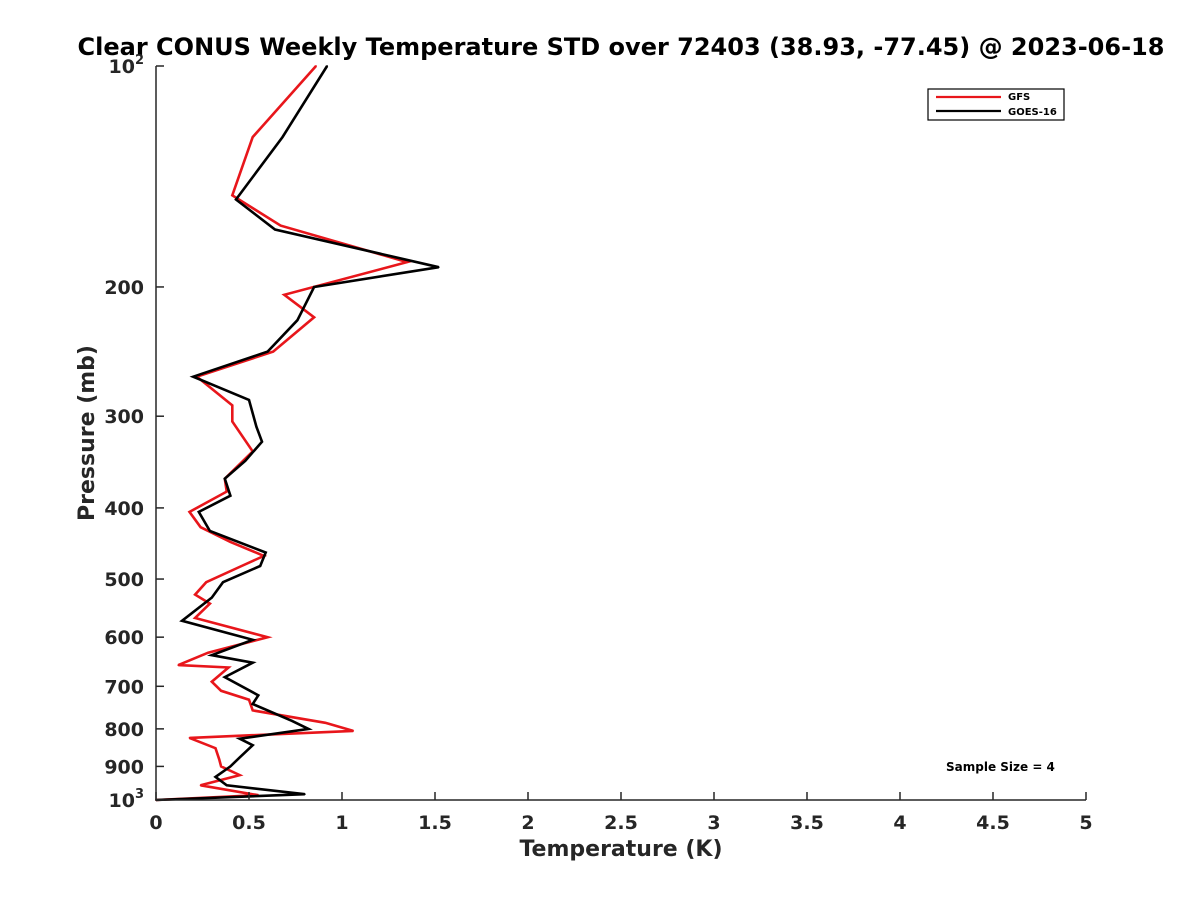 Image resolution: width=1200 pixels, height=900 pixels. What do you see at coordinates (124, 580) in the screenshot?
I see `y-tick-label: 500` at bounding box center [124, 580].